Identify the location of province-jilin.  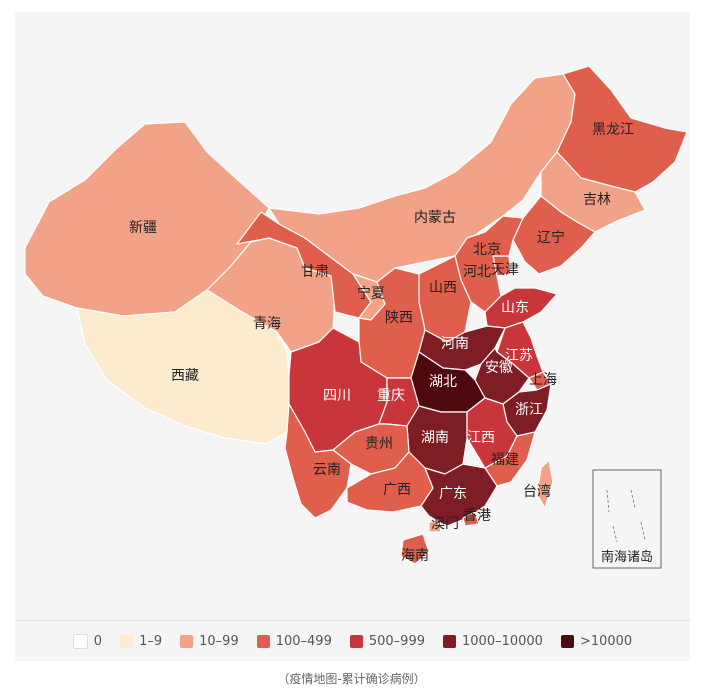
(593, 192).